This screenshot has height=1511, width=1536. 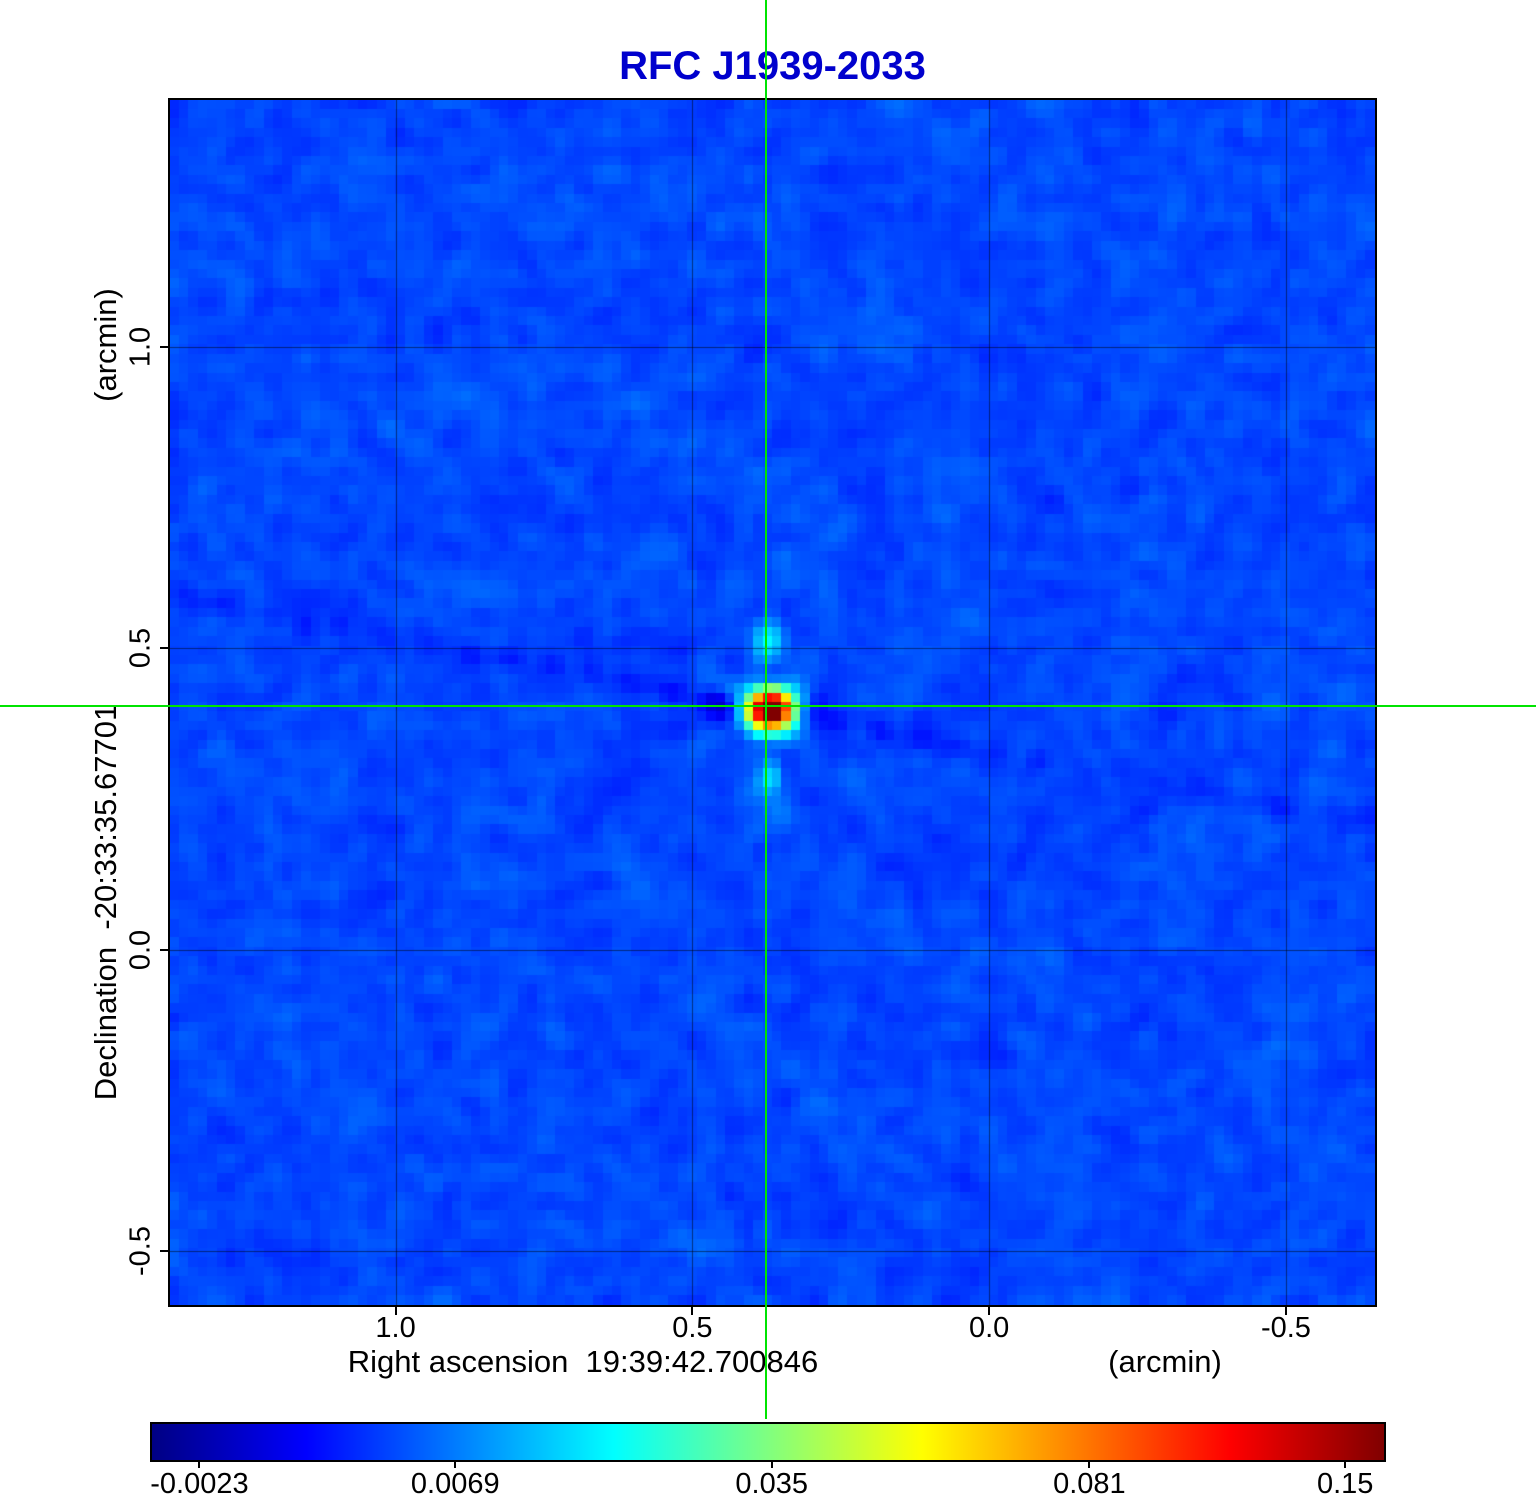 I want to click on x-axis-unit-label: (arcmin), so click(x=1165, y=1361).